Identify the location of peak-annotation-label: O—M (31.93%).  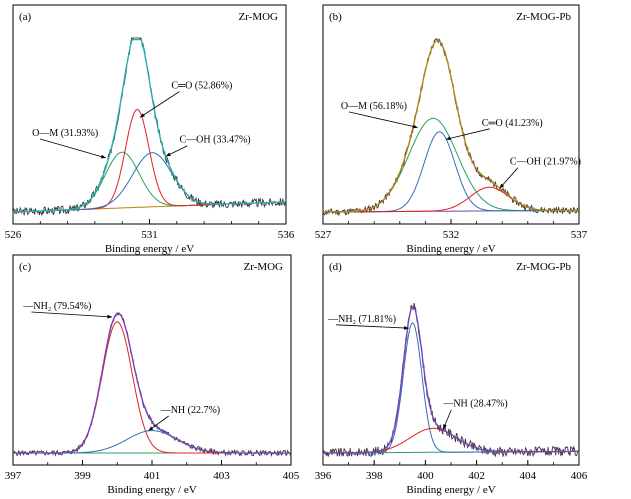
(65, 133).